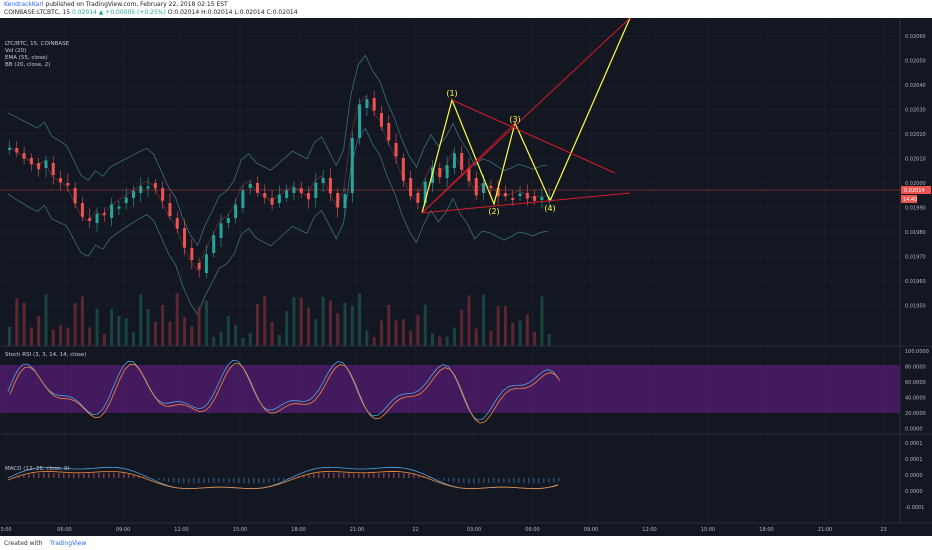  What do you see at coordinates (46, 355) in the screenshot?
I see `stoch-label: Stoch RSI (3, 3, 14, 14, close)` at bounding box center [46, 355].